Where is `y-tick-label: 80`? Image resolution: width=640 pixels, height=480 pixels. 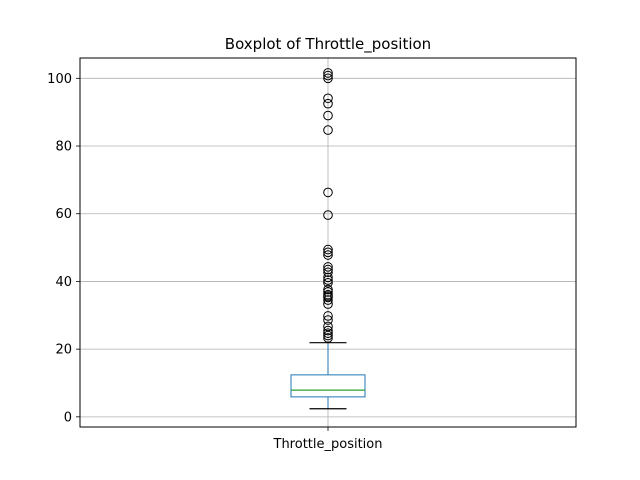 y-tick-label: 80 is located at coordinates (63, 147).